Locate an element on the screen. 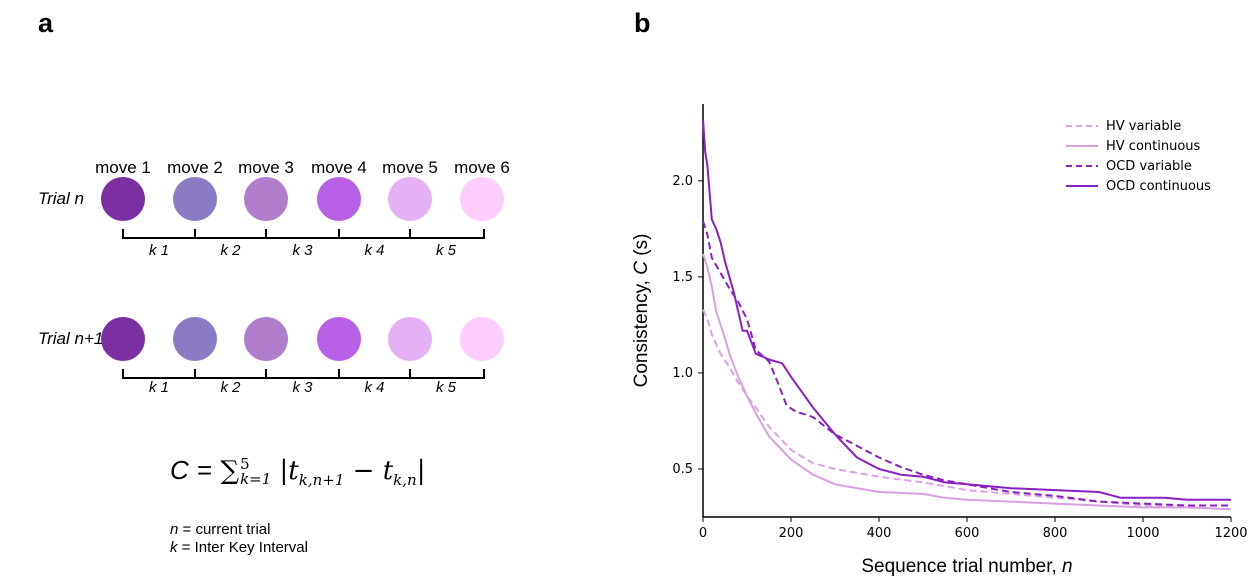 This screenshot has width=1254, height=583. trial-label-1: Trial n is located at coordinates (61, 198).